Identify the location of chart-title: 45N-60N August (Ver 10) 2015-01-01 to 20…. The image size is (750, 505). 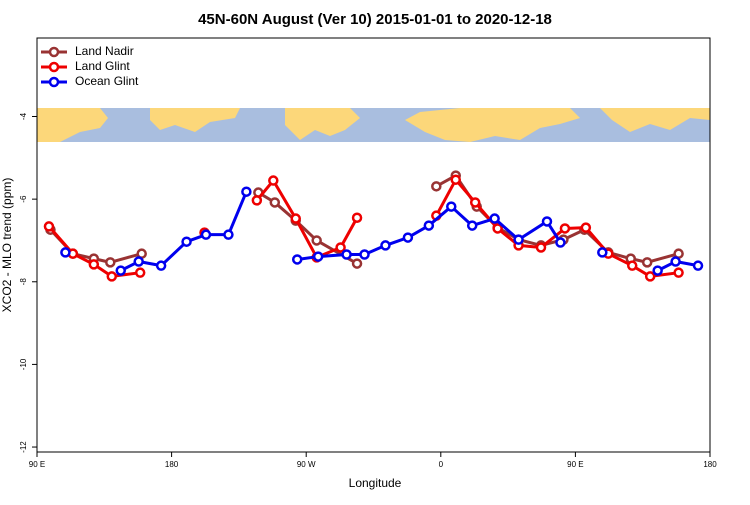
(375, 19).